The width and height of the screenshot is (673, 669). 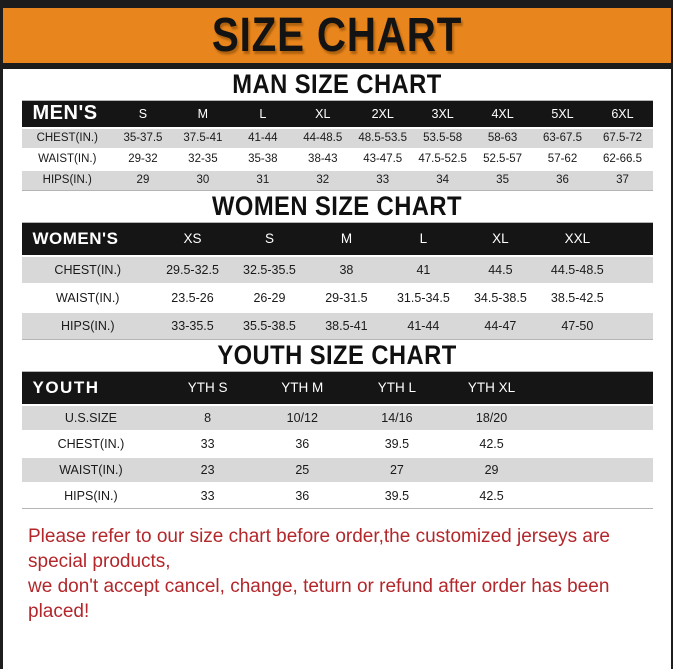 What do you see at coordinates (91, 469) in the screenshot?
I see `measurement-row-label: WAIST(IN.)` at bounding box center [91, 469].